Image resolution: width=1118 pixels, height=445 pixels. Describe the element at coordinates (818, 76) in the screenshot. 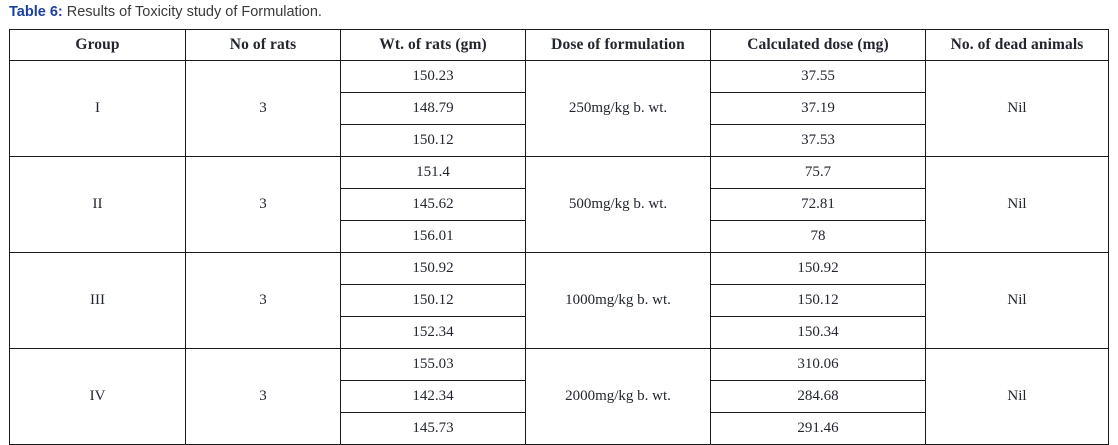

I see `cell-calculated-dose: 37.55` at that location.